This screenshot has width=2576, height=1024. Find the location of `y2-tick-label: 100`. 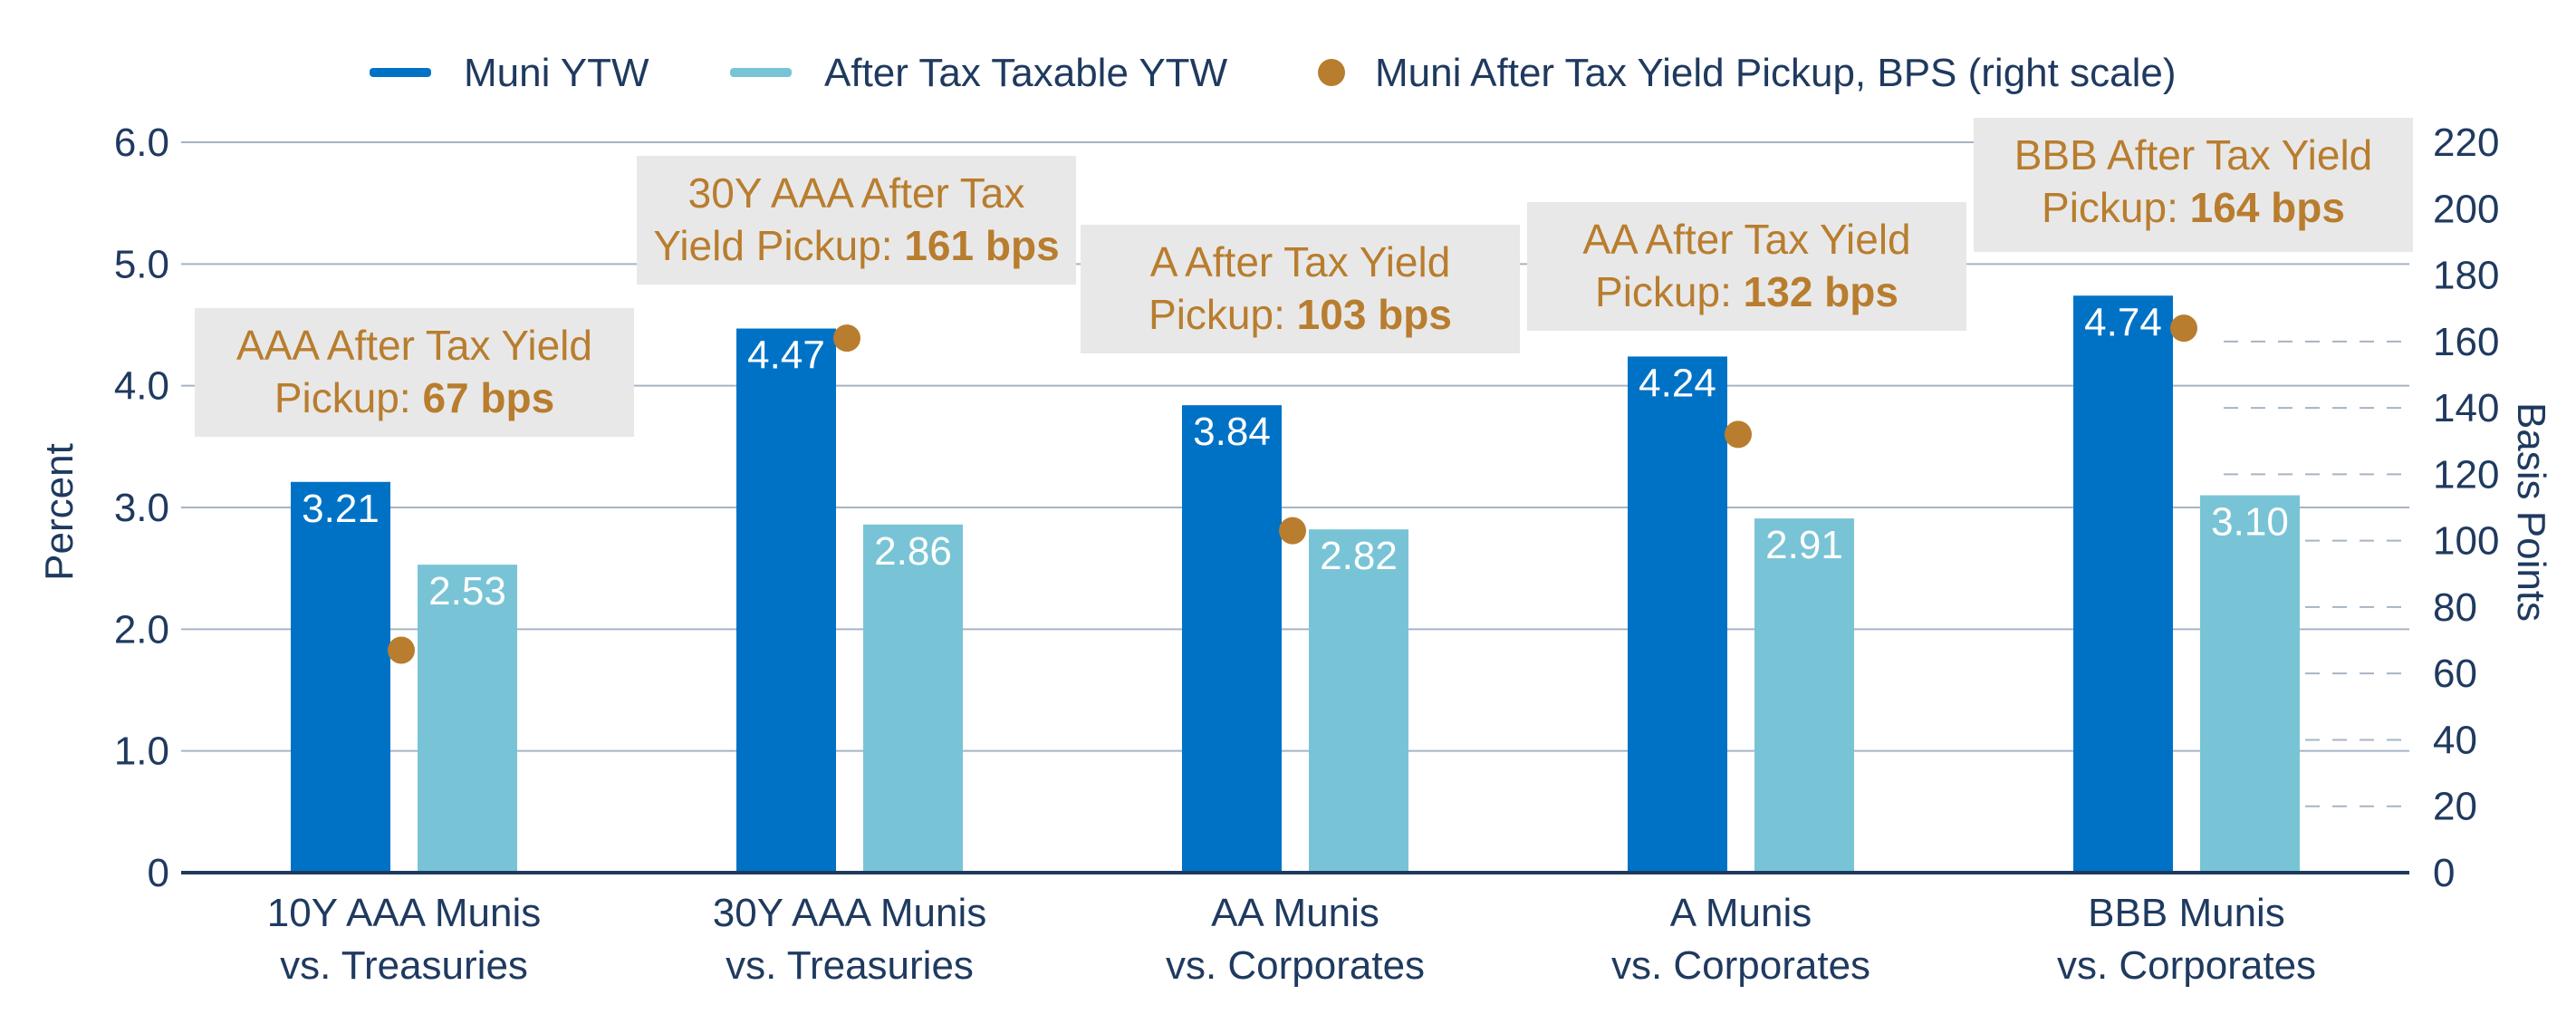

y2-tick-label: 100 is located at coordinates (2466, 541).